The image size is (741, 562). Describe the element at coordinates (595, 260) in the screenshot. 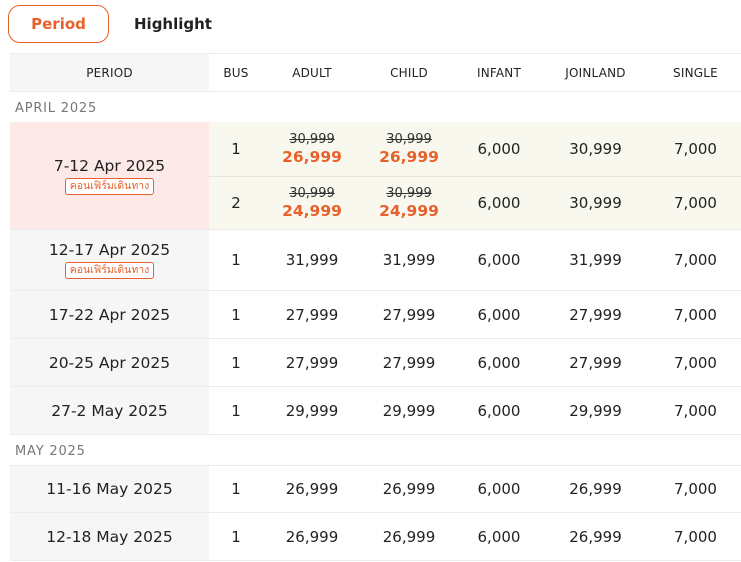

I see `joinland-price-cell: 31,999` at that location.